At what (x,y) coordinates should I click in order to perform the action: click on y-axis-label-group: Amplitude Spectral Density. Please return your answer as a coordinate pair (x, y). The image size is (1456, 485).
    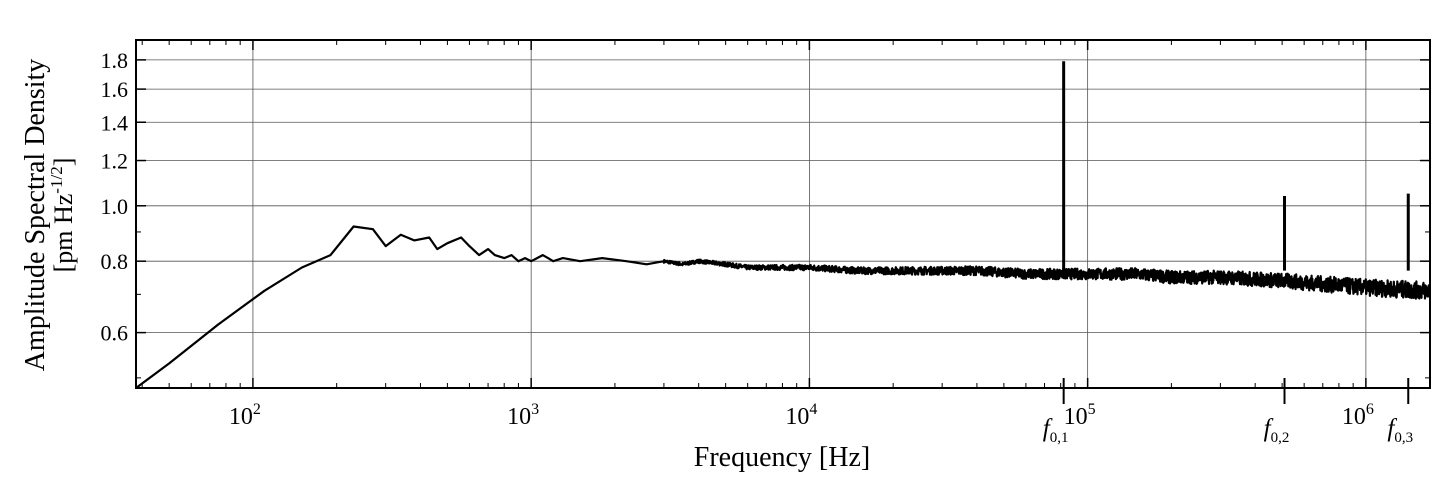
    Looking at the image, I should click on (35, 215).